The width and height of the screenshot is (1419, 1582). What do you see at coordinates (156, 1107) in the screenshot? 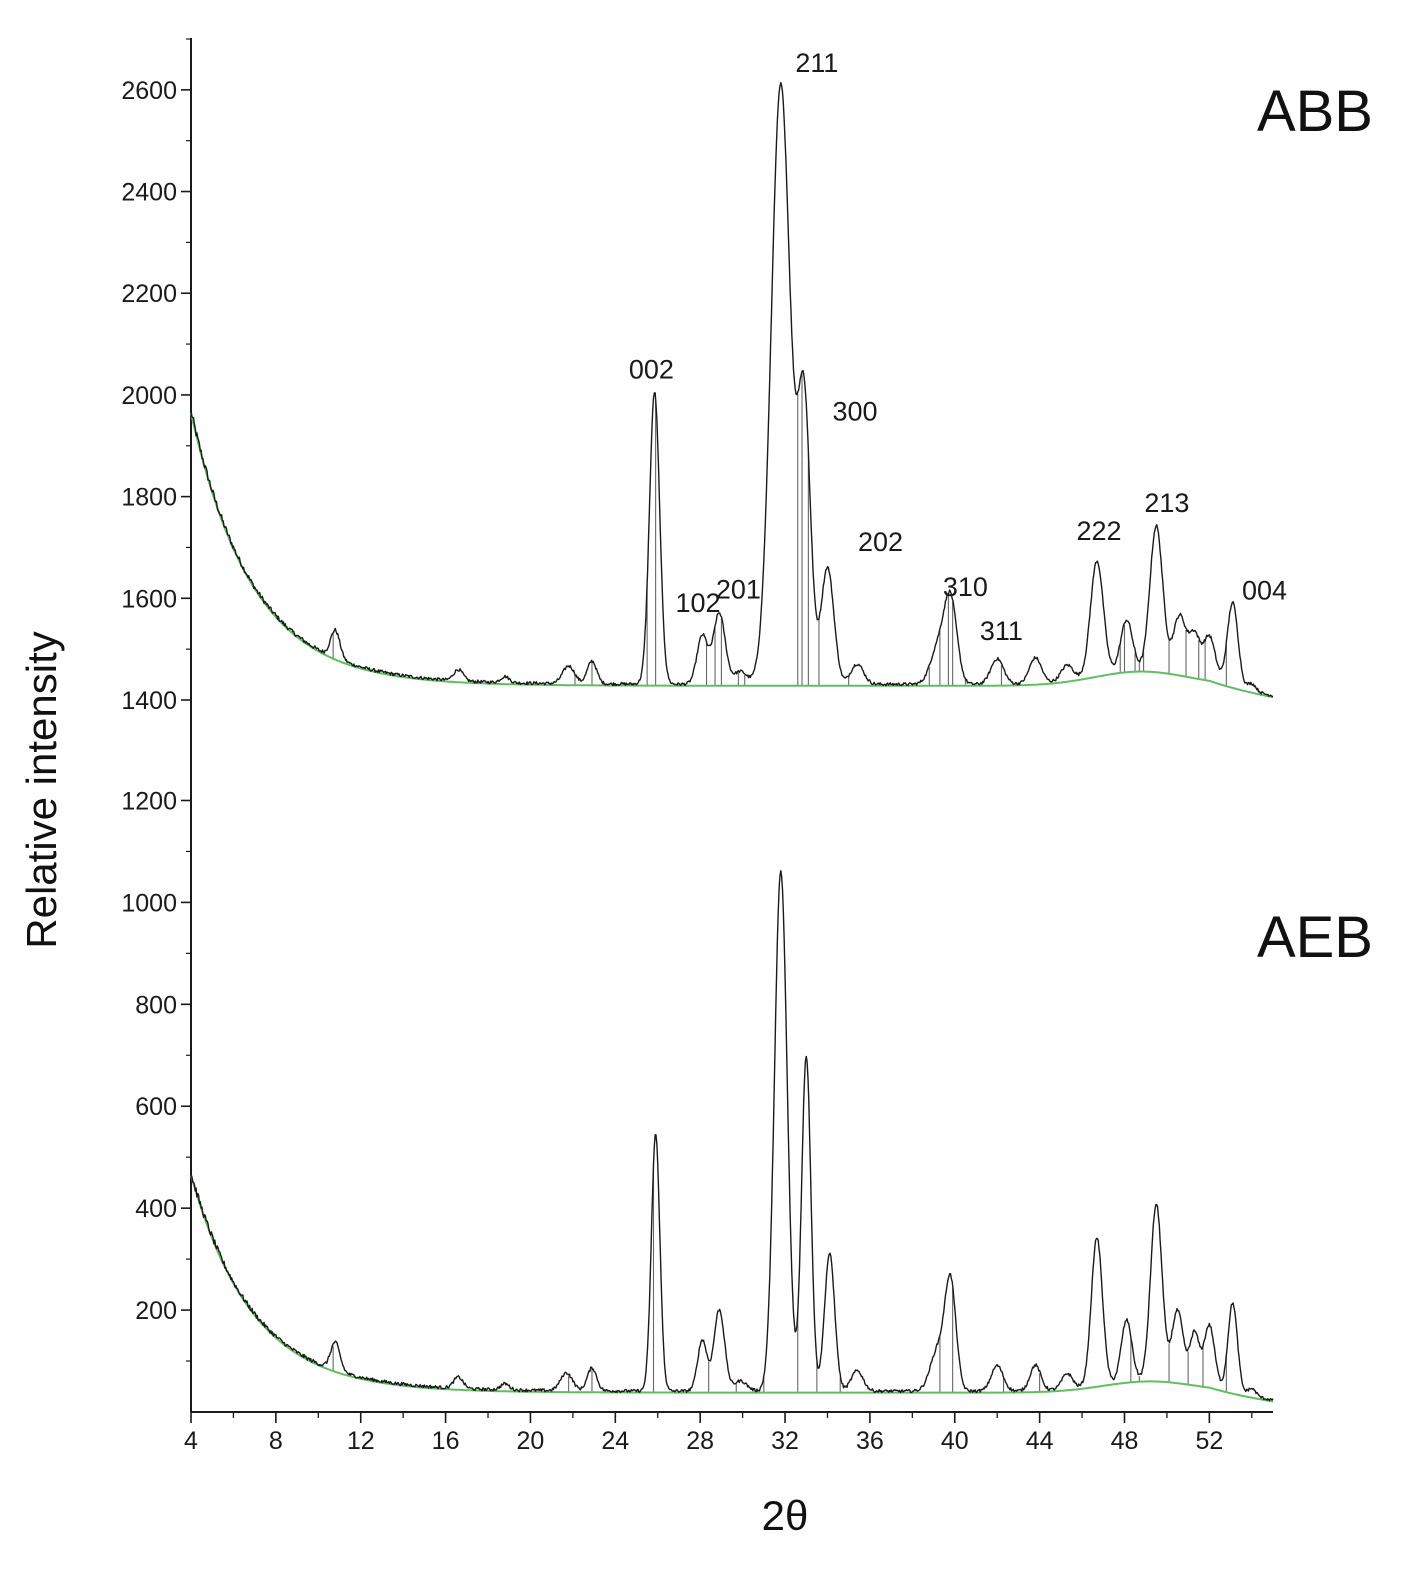
I see `y-tick-label: 600` at bounding box center [156, 1107].